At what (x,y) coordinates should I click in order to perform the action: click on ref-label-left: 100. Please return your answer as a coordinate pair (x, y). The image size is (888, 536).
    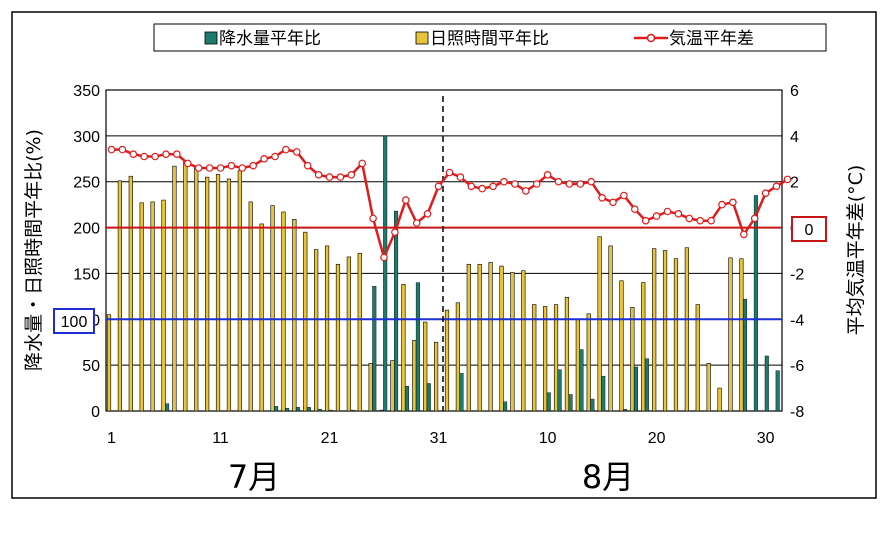
    Looking at the image, I should click on (74, 322).